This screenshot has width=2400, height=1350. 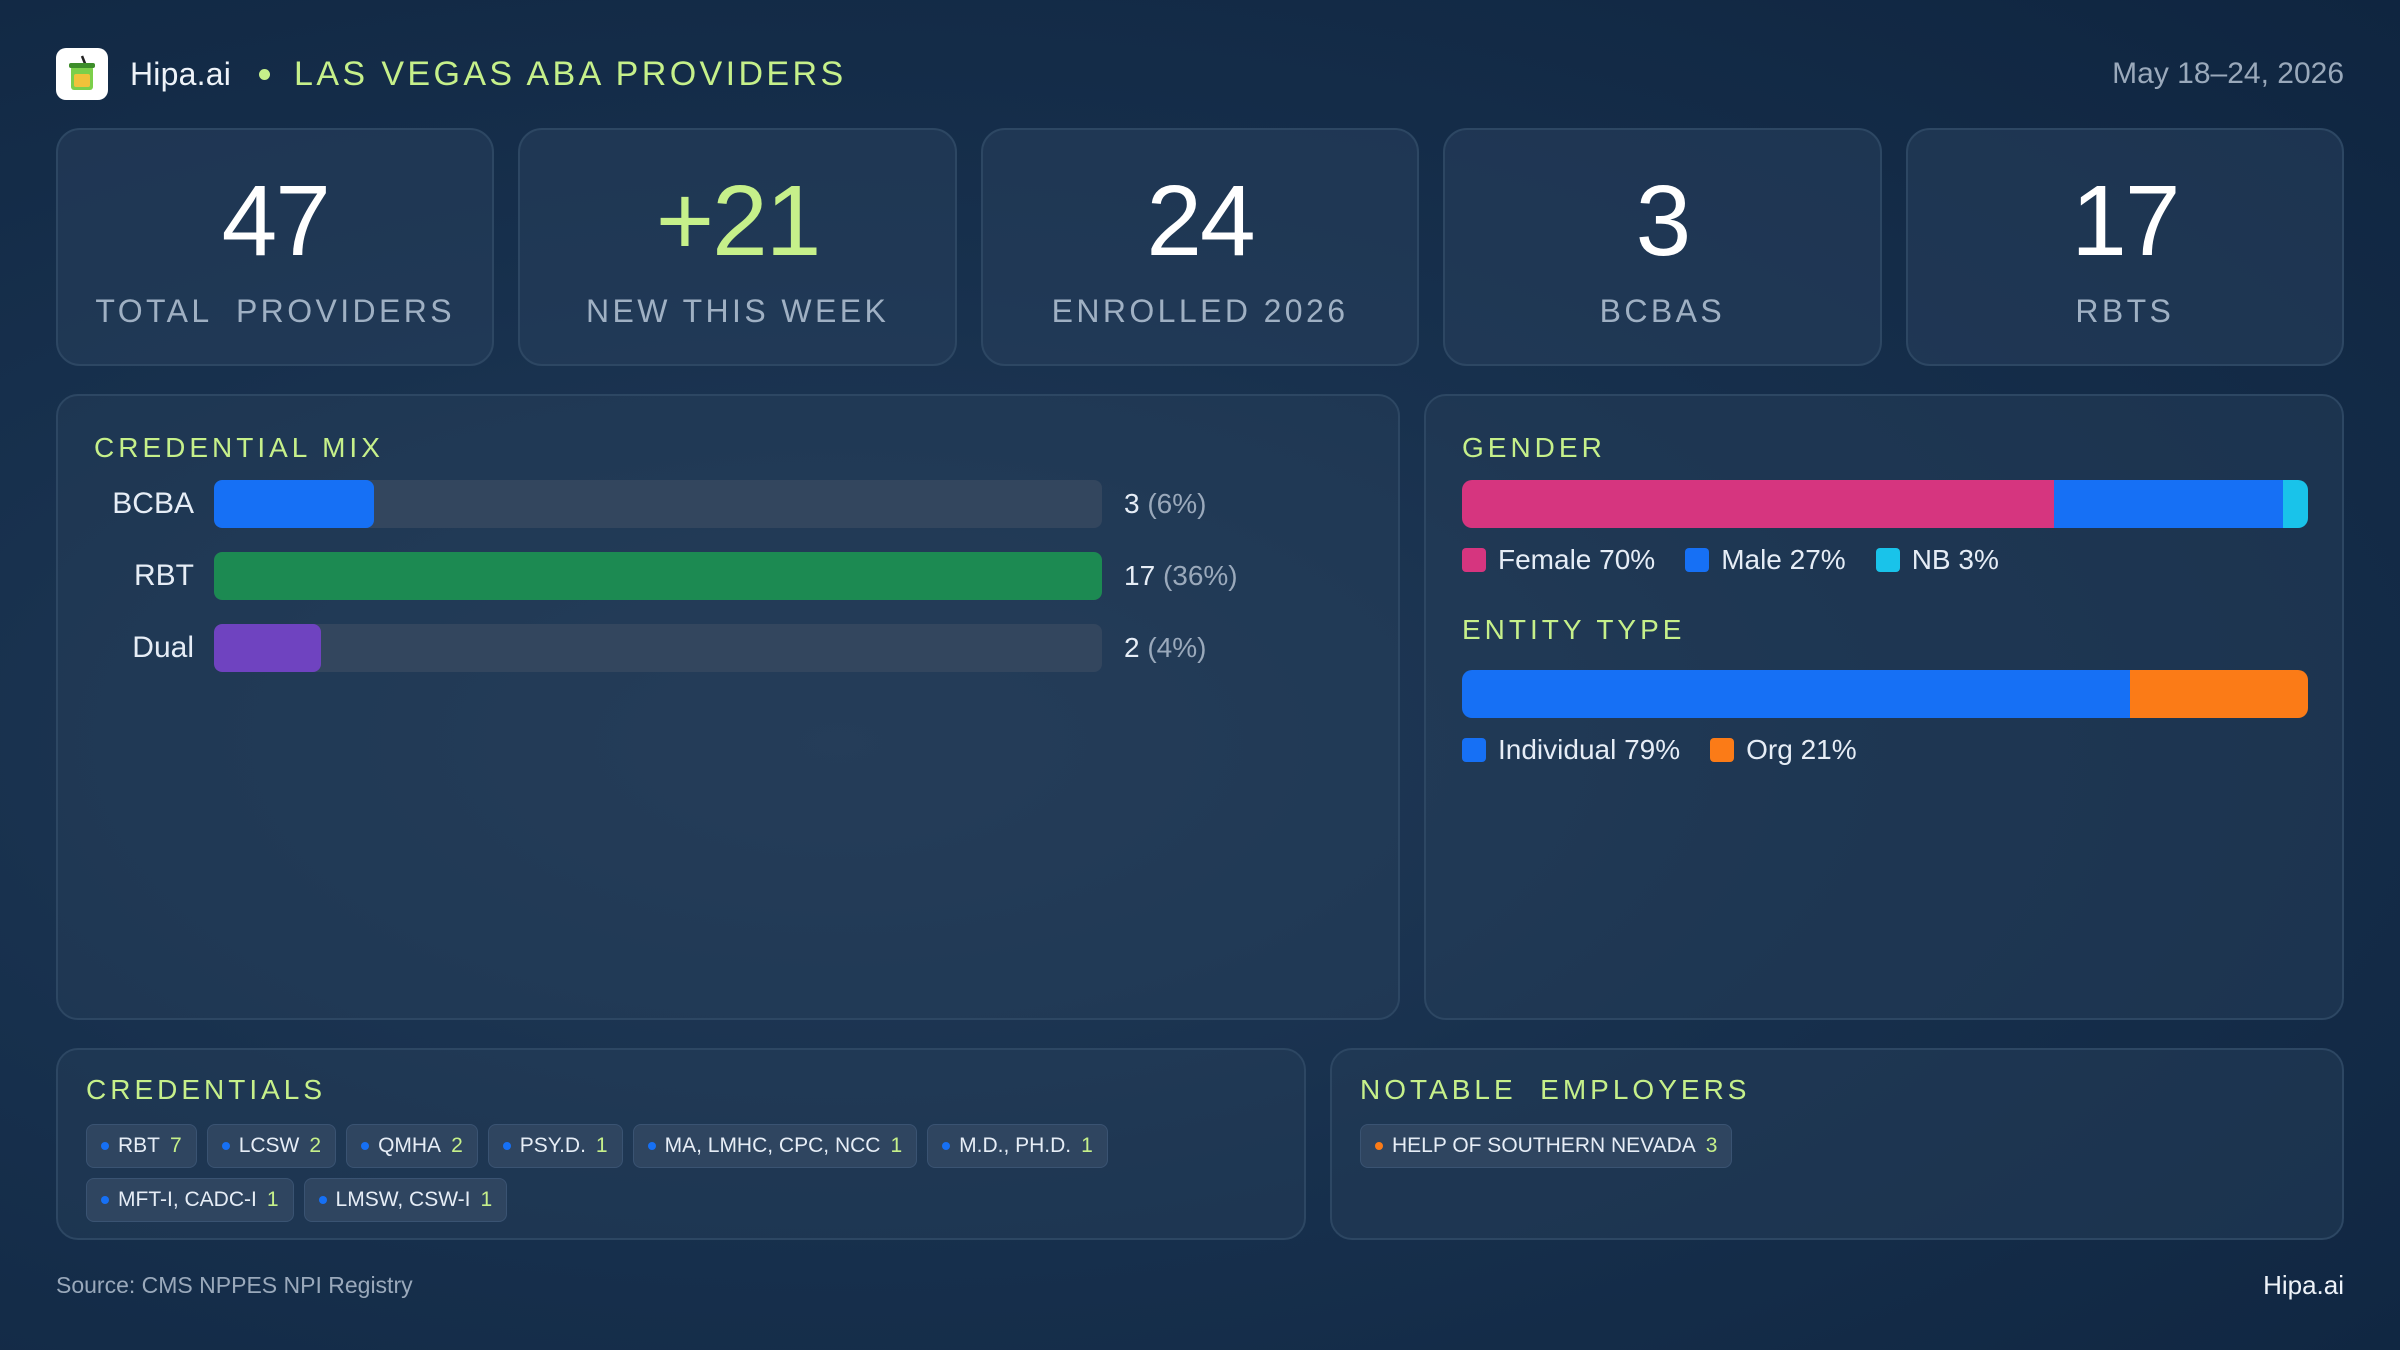 I want to click on legend-label: Female 70%, so click(x=1577, y=559).